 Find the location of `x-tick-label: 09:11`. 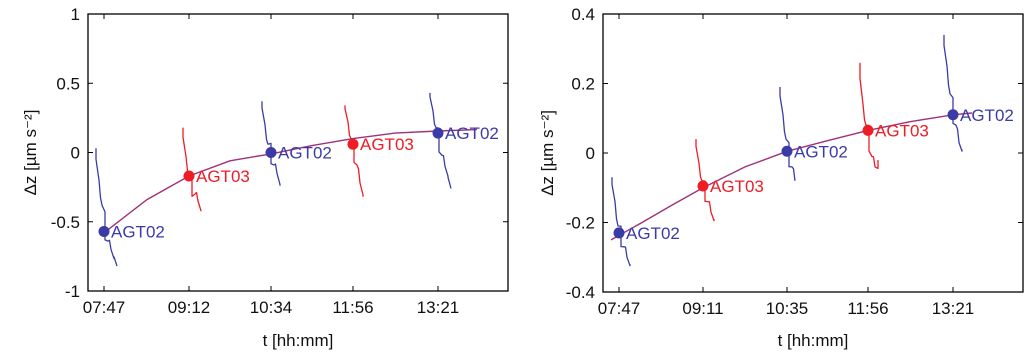

x-tick-label: 09:11 is located at coordinates (702, 308).